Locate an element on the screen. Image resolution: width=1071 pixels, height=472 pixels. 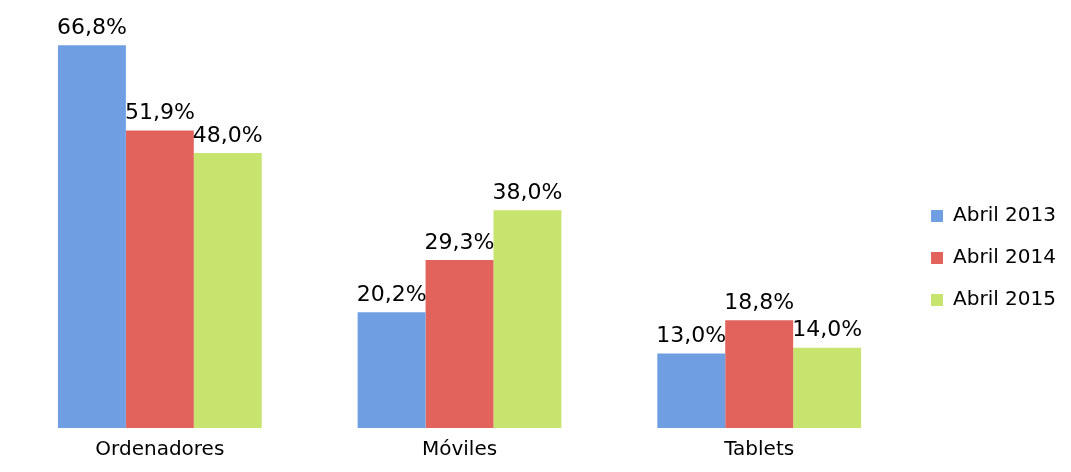
data-label: 20,2% is located at coordinates (391, 293).